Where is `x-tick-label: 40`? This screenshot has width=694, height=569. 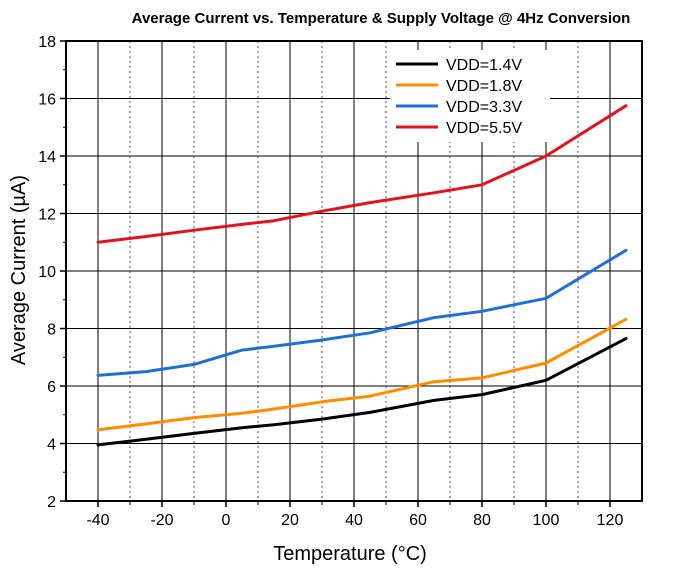
x-tick-label: 40 is located at coordinates (354, 520).